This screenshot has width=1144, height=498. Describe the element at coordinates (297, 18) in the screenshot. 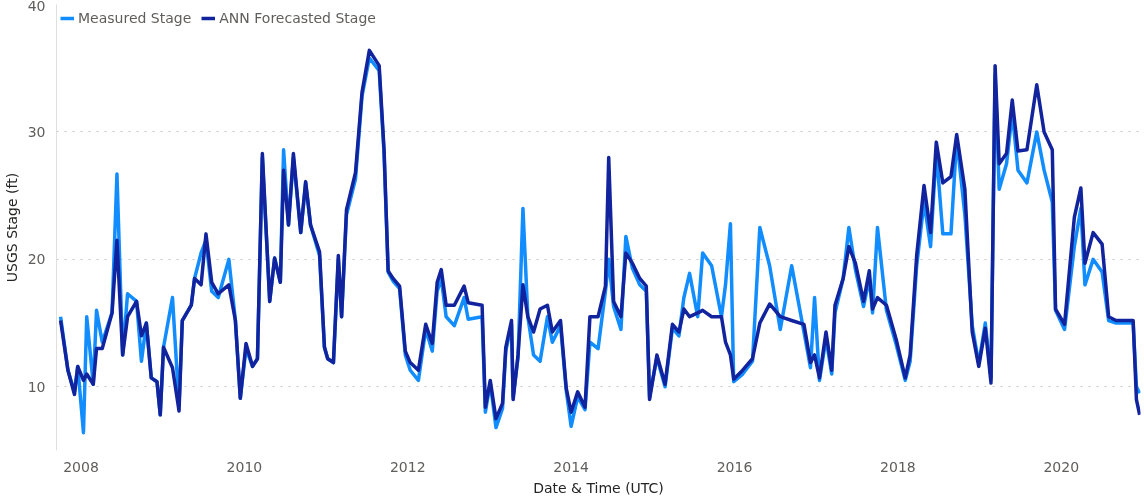

I see `legend-label: ANN Forecasted Stage` at that location.